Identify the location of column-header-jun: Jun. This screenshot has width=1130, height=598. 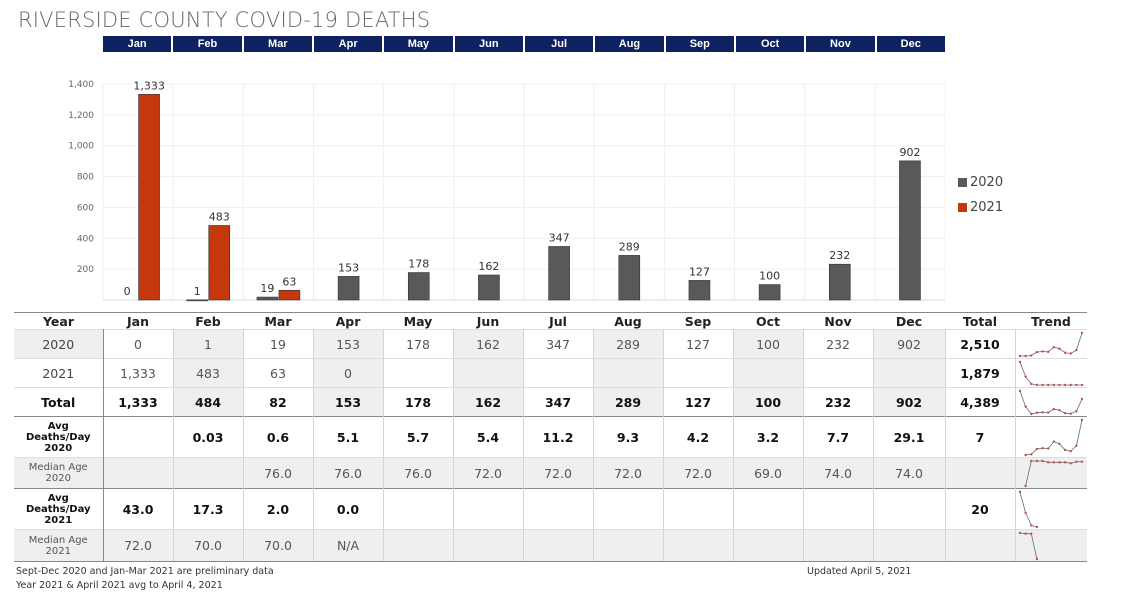
(488, 321).